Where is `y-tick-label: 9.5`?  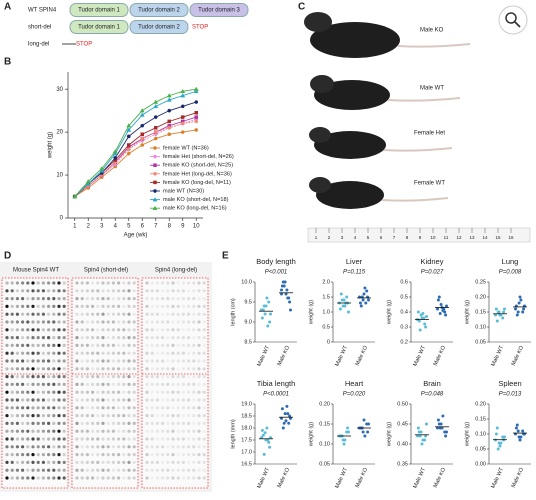 y-tick-label: 9.5 is located at coordinates (248, 302).